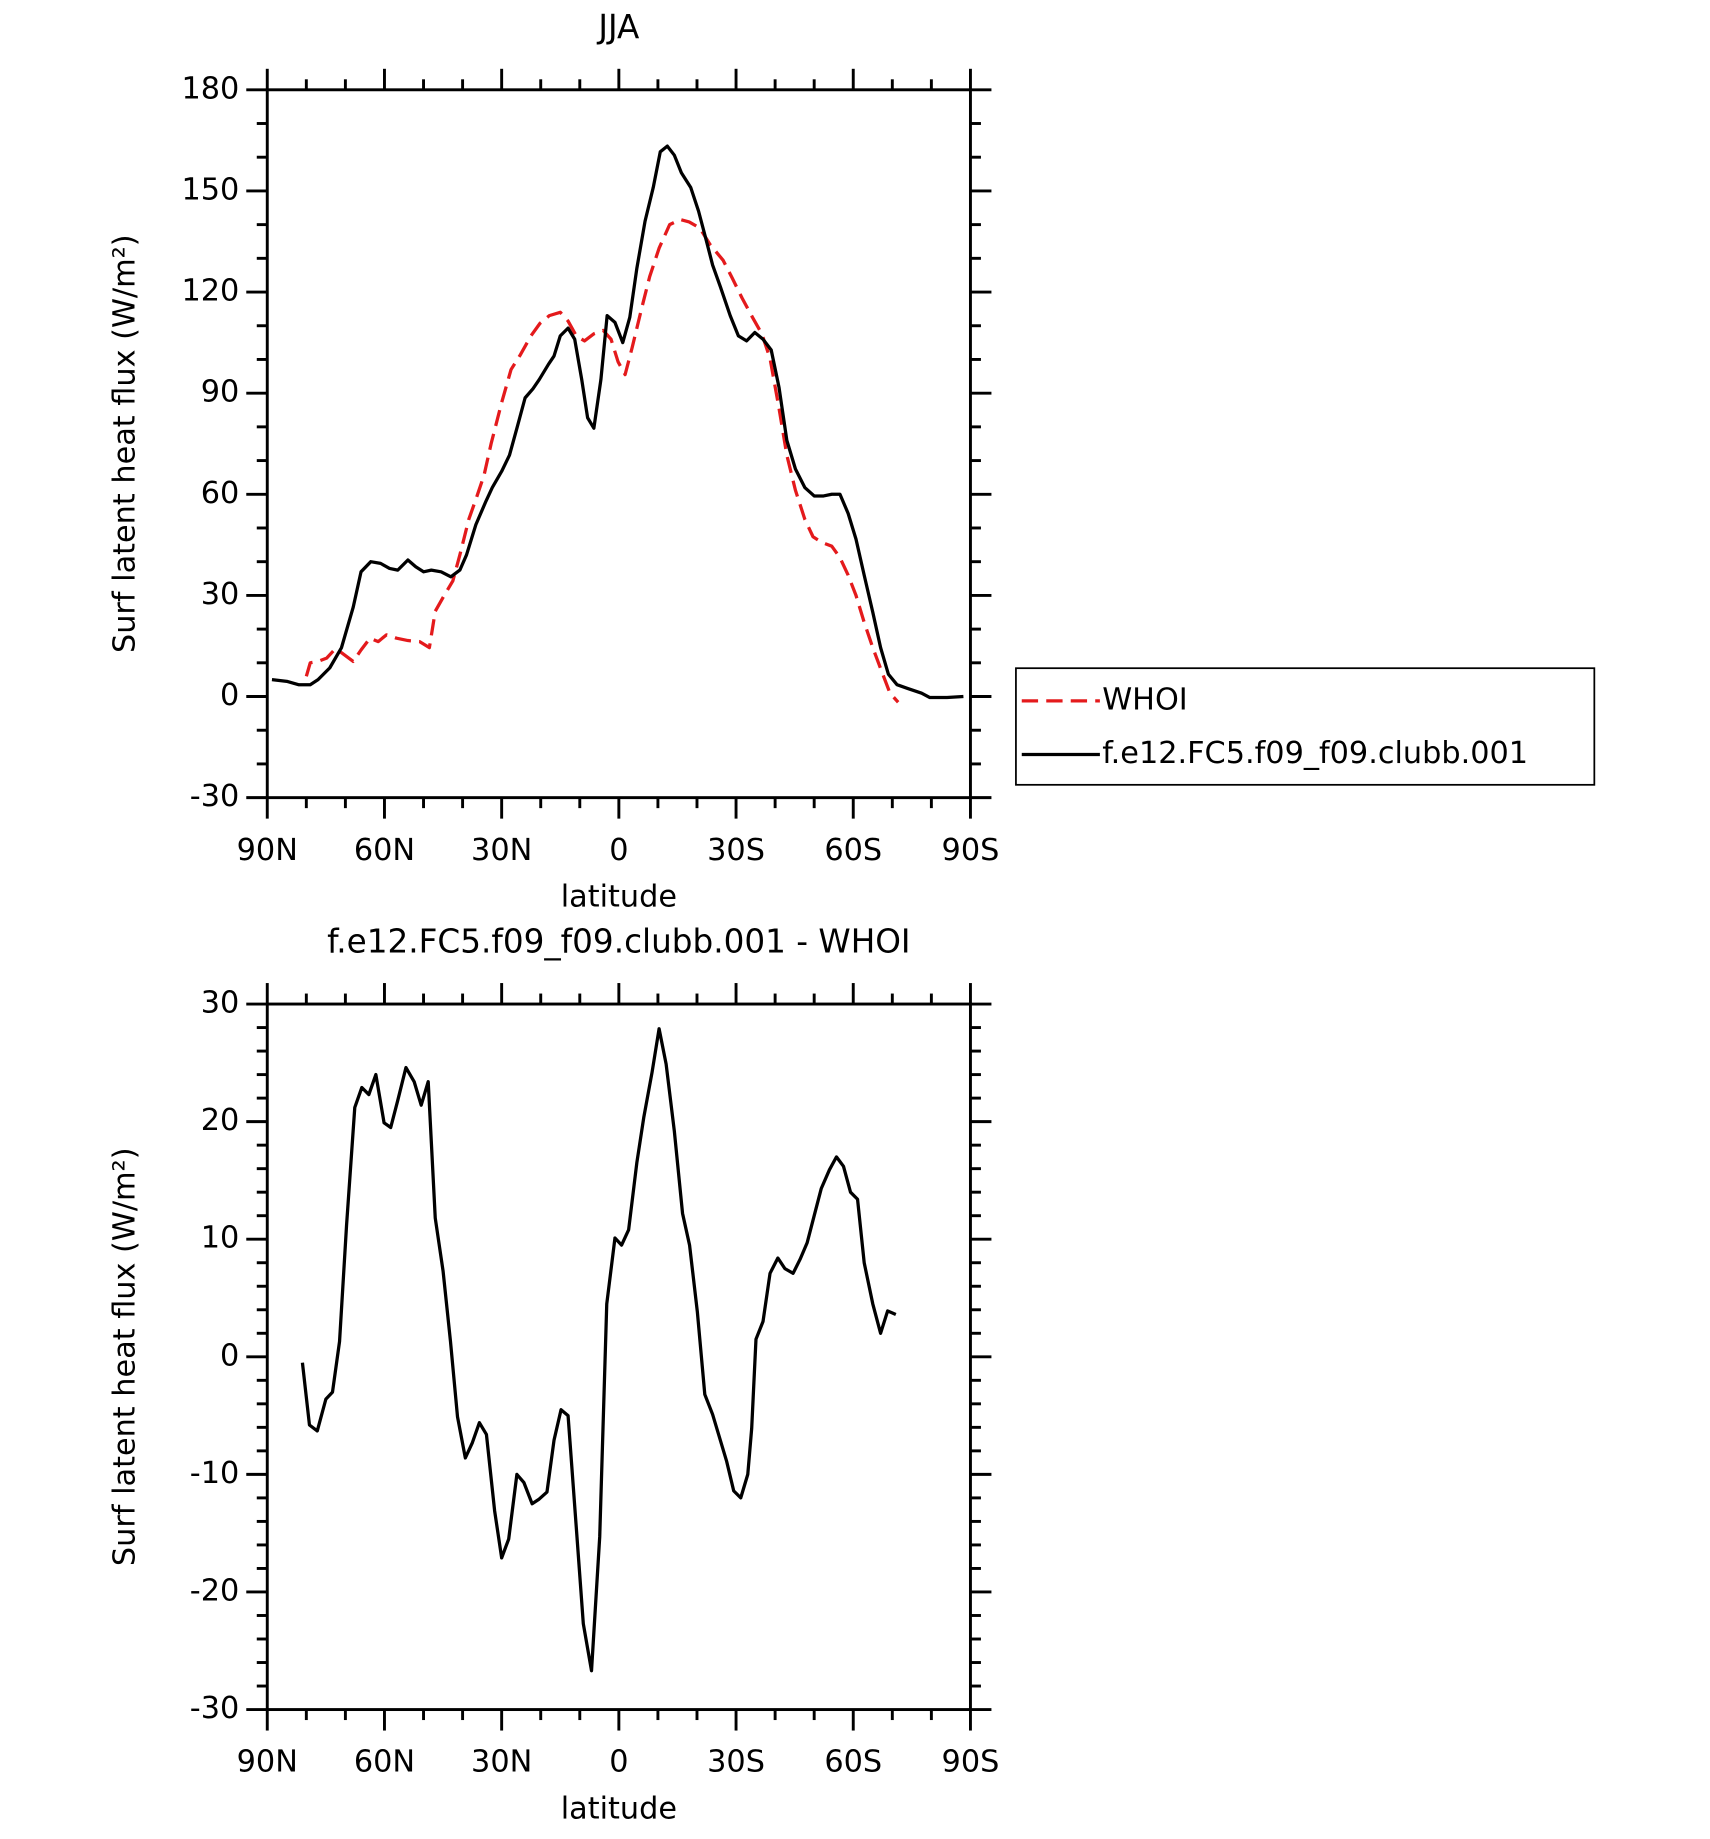 The width and height of the screenshot is (1710, 1839). What do you see at coordinates (220, 1120) in the screenshot?
I see `y-tick-label: 20` at bounding box center [220, 1120].